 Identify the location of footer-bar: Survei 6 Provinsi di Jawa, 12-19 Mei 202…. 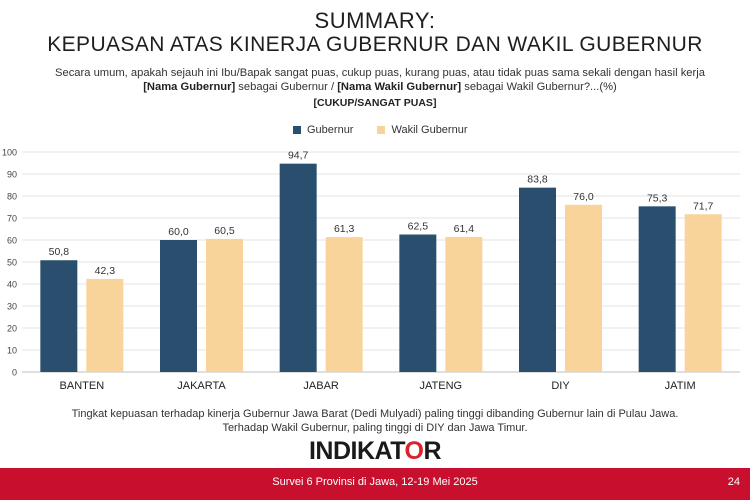
(375, 484).